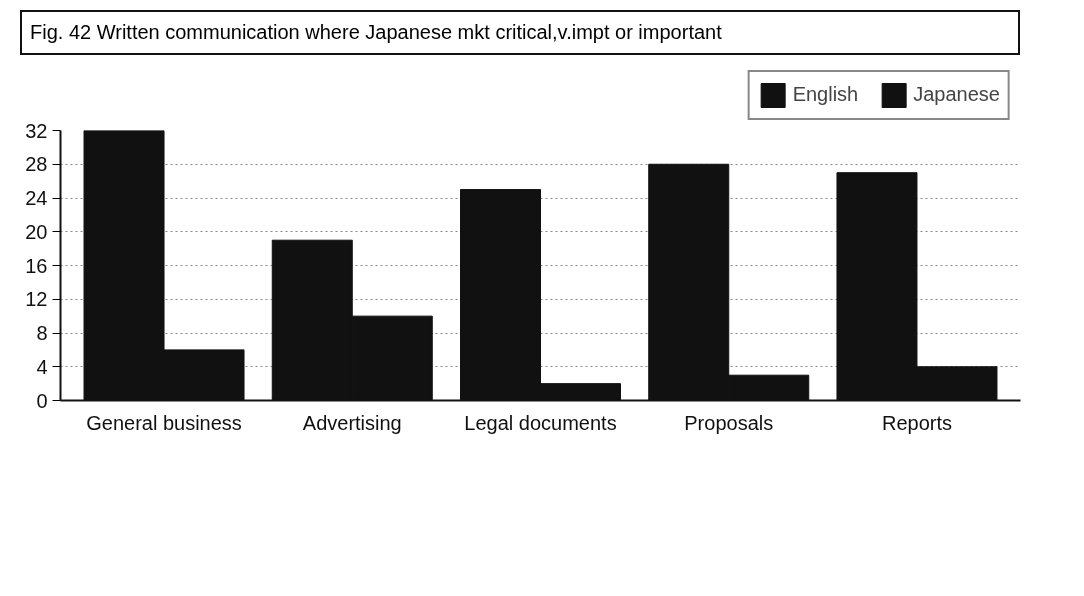 The height and width of the screenshot is (596, 1084). I want to click on y-tick-label: 24, so click(36, 197).